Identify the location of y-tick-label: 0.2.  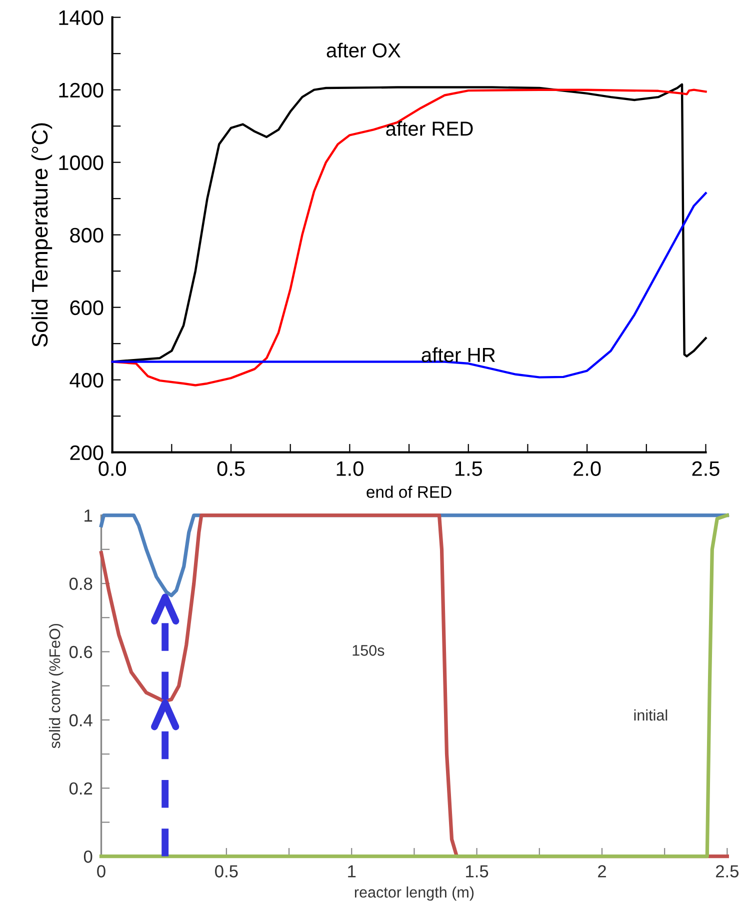
(80, 788).